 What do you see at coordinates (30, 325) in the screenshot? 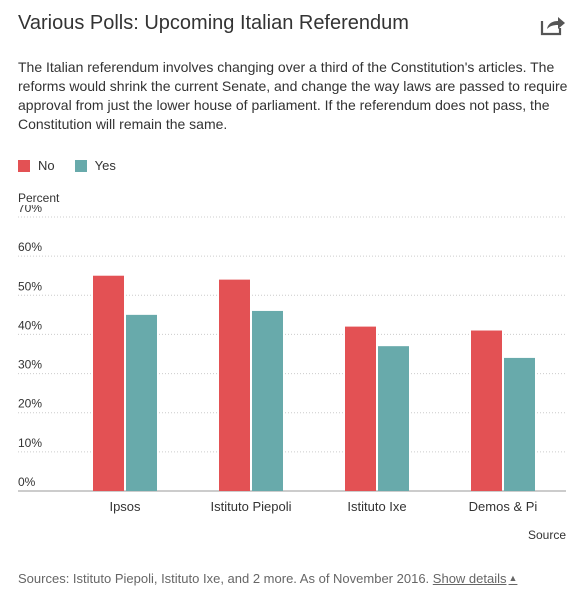
I see `y-tick-label: 40%` at bounding box center [30, 325].